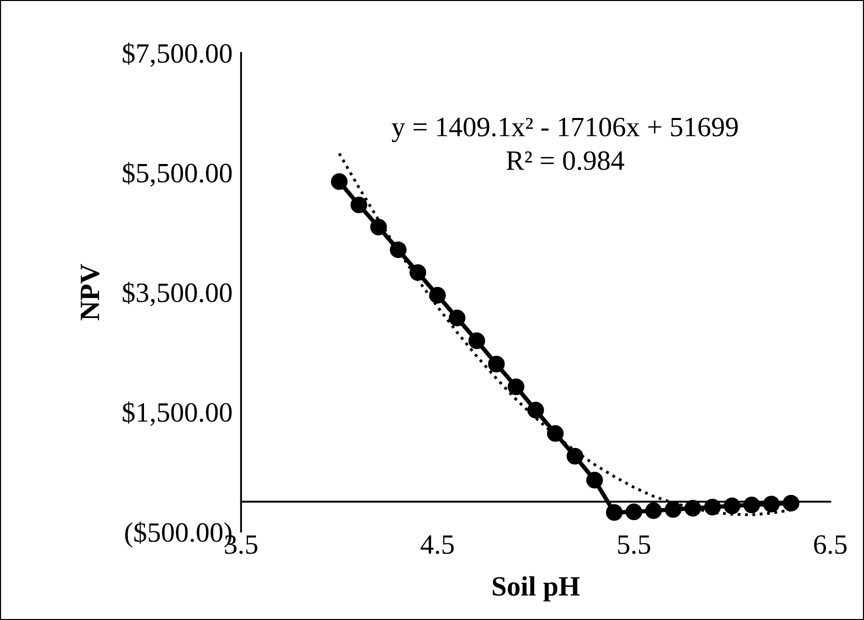 The image size is (864, 620). What do you see at coordinates (437, 544) in the screenshot?
I see `x-tick-label: 4.5` at bounding box center [437, 544].